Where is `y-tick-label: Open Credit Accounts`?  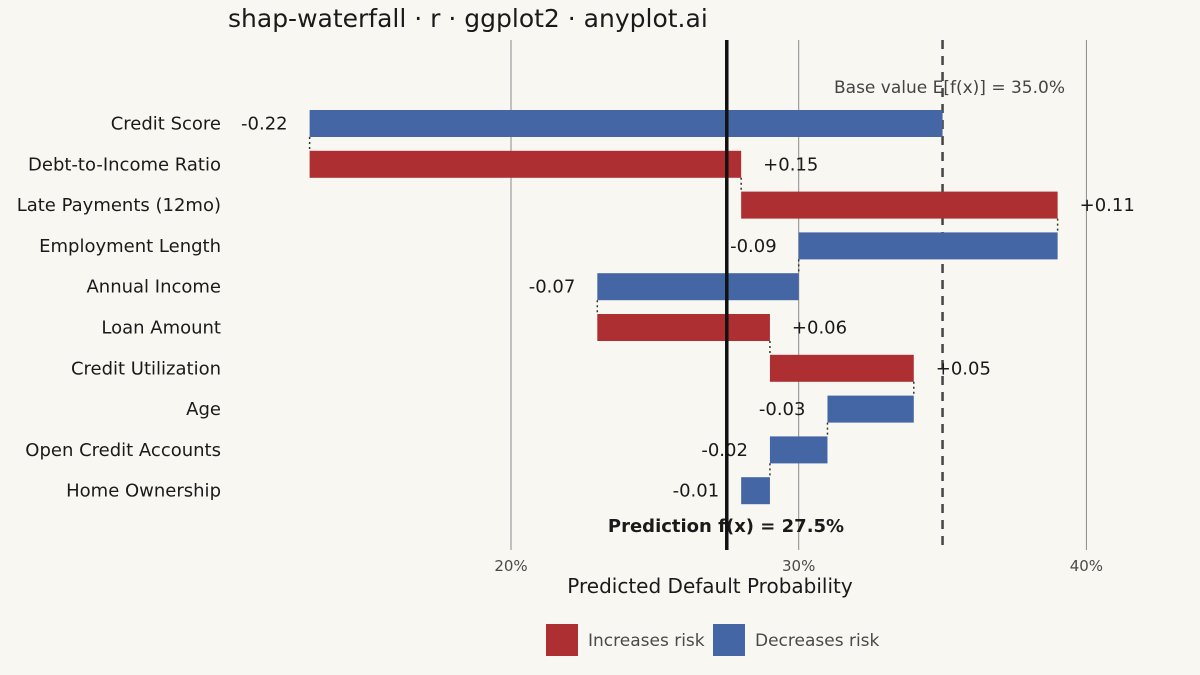 y-tick-label: Open Credit Accounts is located at coordinates (123, 450).